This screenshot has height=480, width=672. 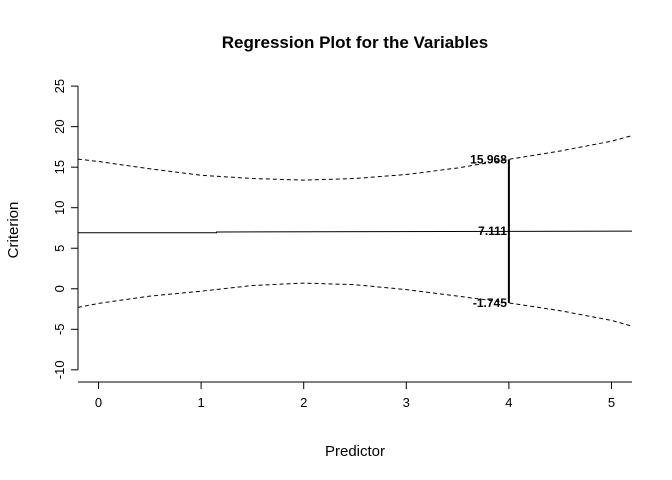 What do you see at coordinates (355, 304) in the screenshot?
I see `lower-band-line` at bounding box center [355, 304].